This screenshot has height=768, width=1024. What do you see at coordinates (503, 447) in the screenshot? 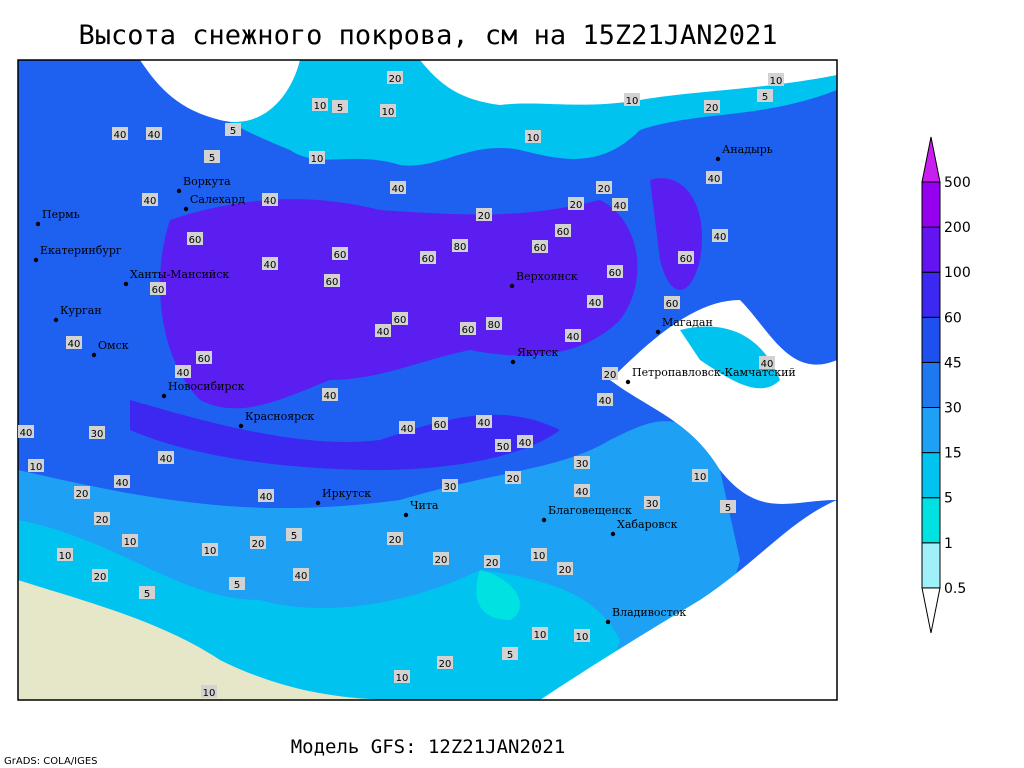
I see `contour-label: 50` at bounding box center [503, 447].